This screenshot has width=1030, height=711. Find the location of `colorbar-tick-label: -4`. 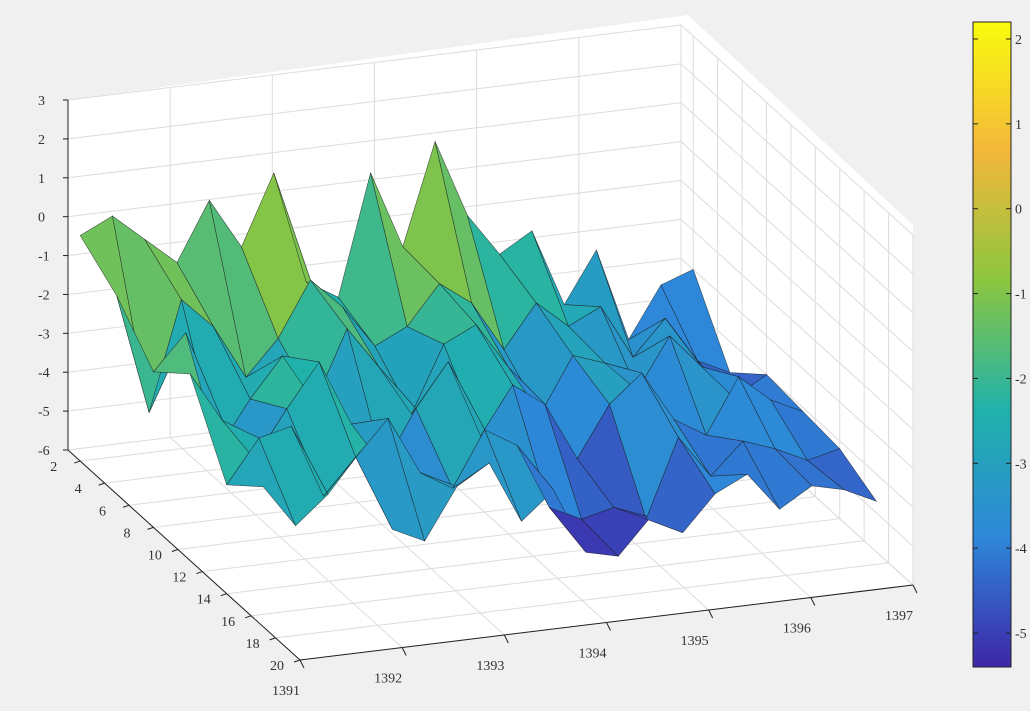

colorbar-tick-label: -4 is located at coordinates (1021, 549).